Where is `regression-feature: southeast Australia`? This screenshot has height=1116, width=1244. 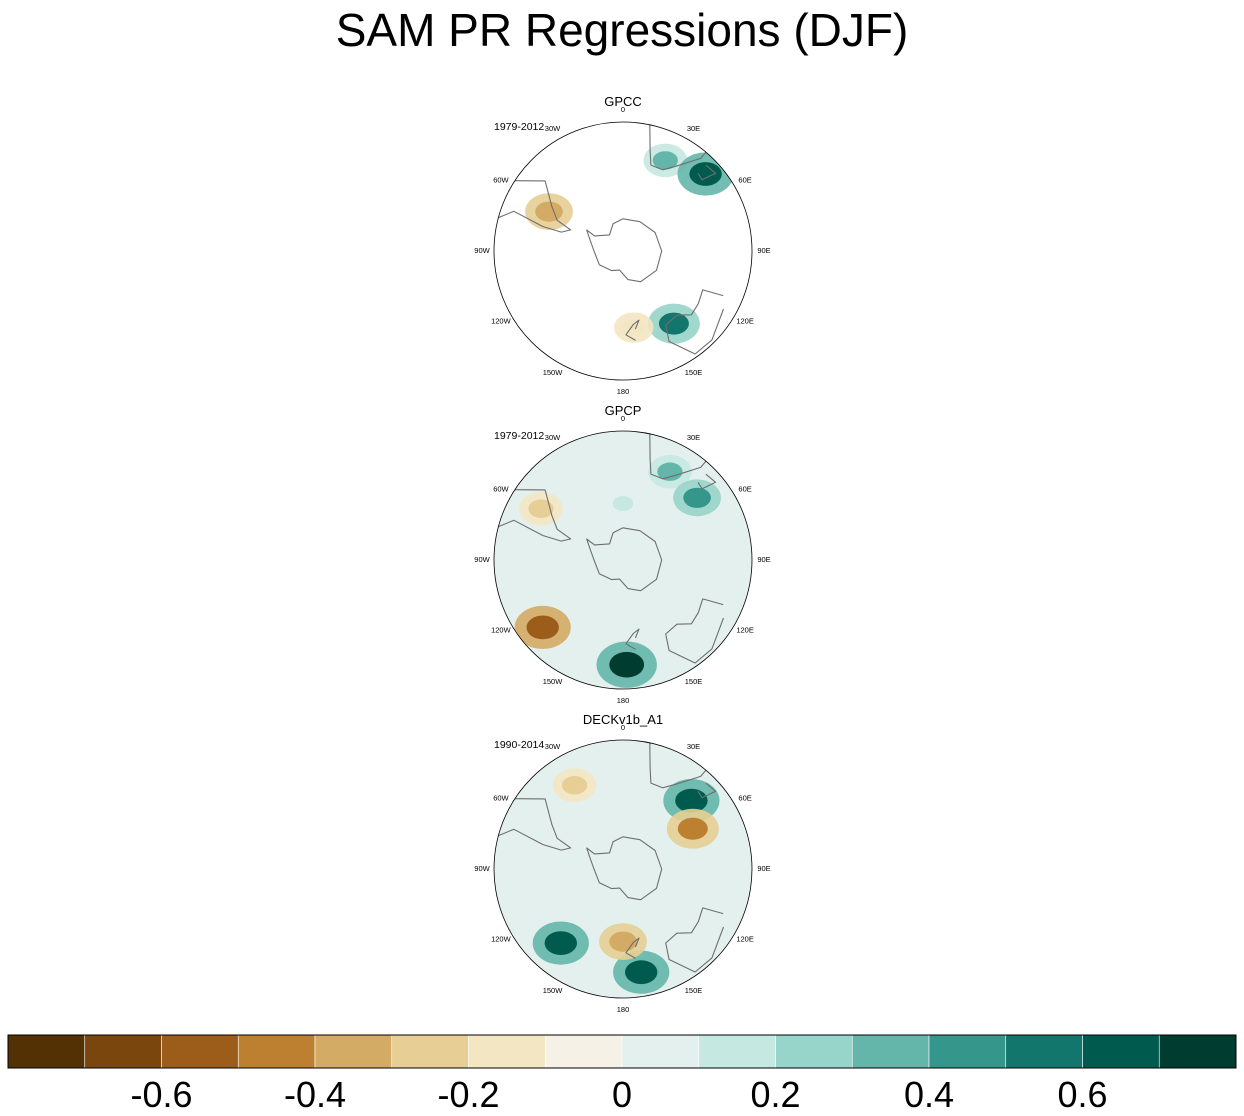 regression-feature: southeast Australia is located at coordinates (673, 323).